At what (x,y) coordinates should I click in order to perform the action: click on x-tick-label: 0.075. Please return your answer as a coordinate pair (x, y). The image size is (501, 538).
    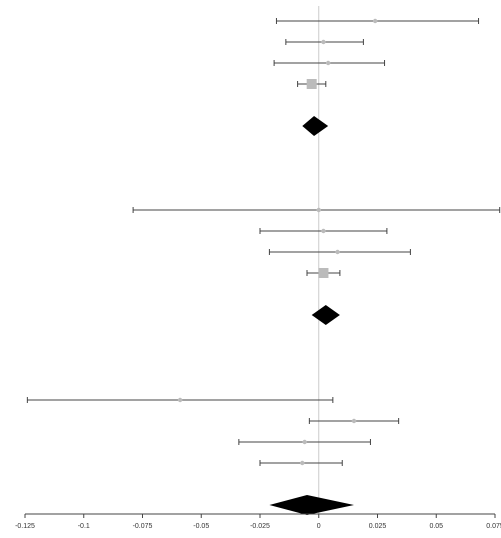
    Looking at the image, I should click on (493, 526).